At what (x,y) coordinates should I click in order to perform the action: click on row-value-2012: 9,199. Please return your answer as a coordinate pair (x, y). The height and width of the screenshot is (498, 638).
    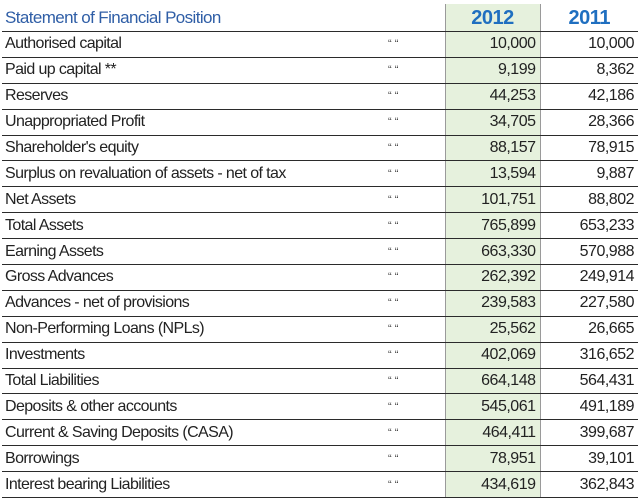
    Looking at the image, I should click on (493, 70).